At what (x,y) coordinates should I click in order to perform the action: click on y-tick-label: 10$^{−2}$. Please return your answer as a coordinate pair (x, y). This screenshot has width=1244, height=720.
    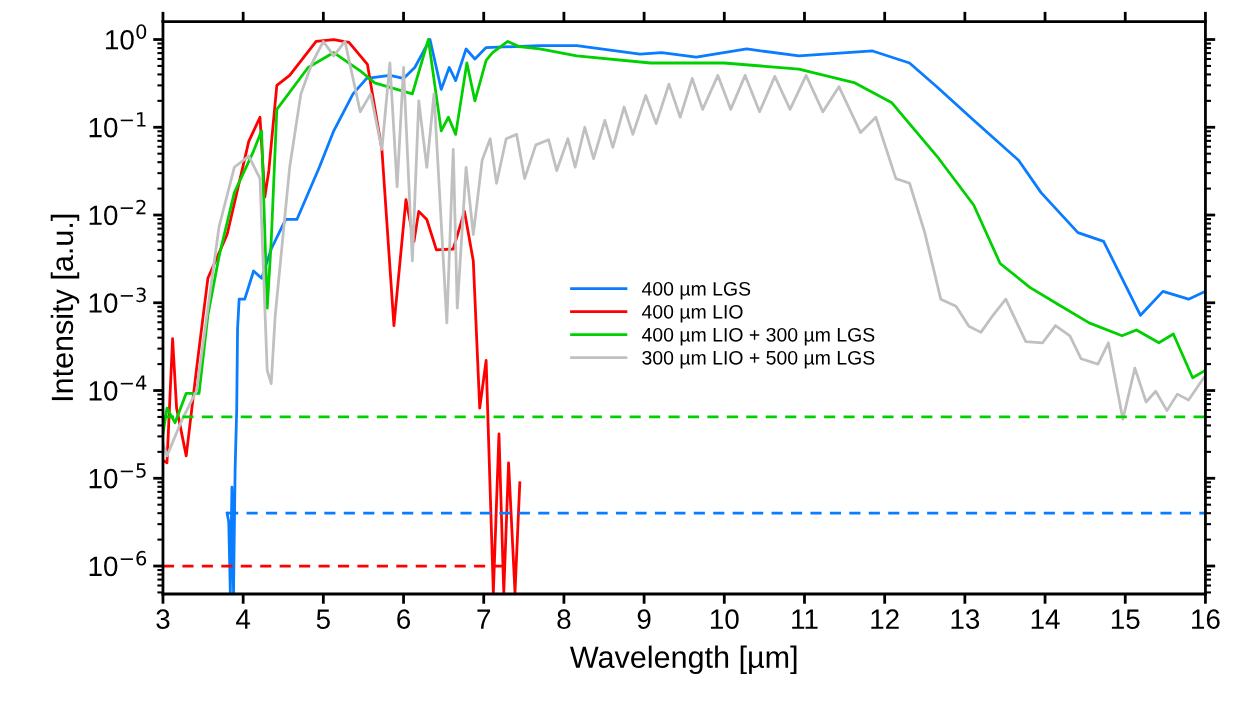
    Looking at the image, I should click on (117, 212).